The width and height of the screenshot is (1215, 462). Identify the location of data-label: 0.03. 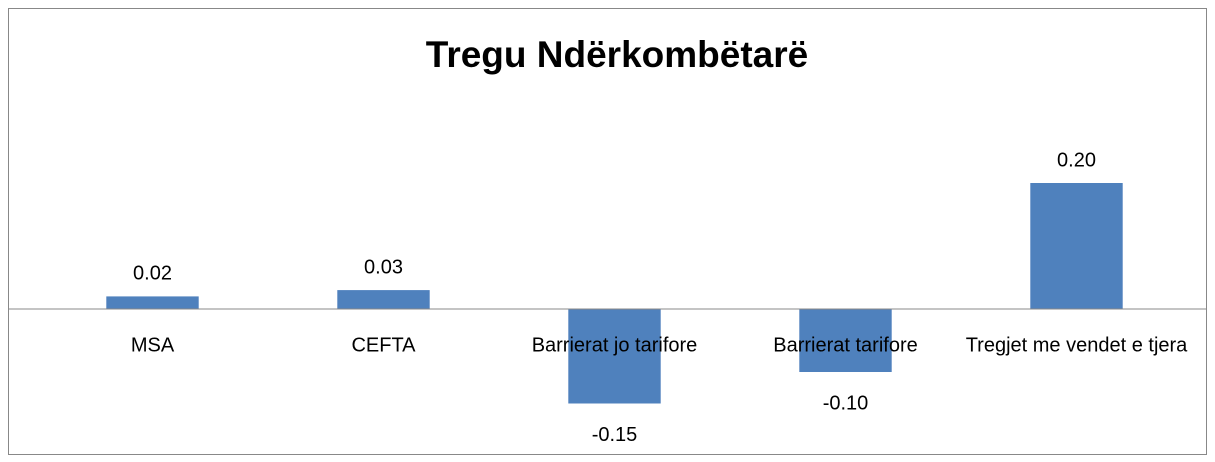
(383, 267).